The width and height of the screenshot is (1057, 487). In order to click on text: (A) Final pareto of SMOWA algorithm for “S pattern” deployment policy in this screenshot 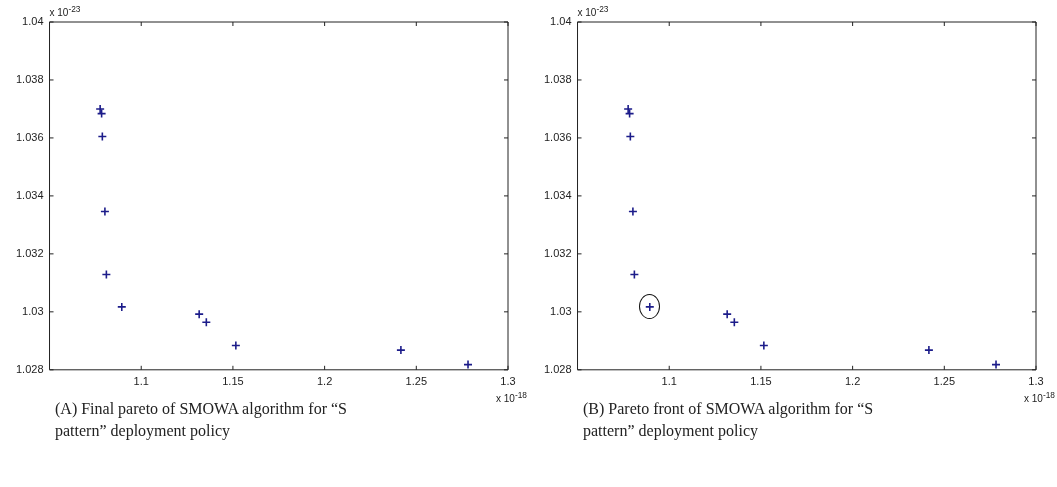, I will do `click(201, 420)`.